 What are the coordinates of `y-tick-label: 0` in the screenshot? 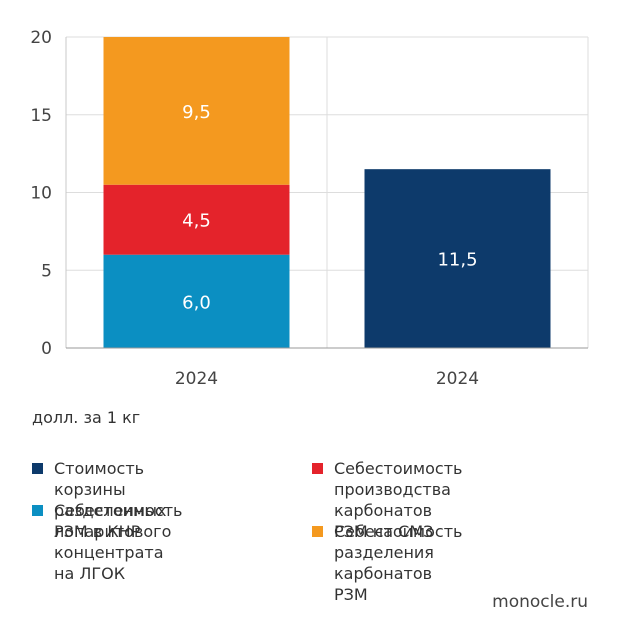 It's located at (46, 349).